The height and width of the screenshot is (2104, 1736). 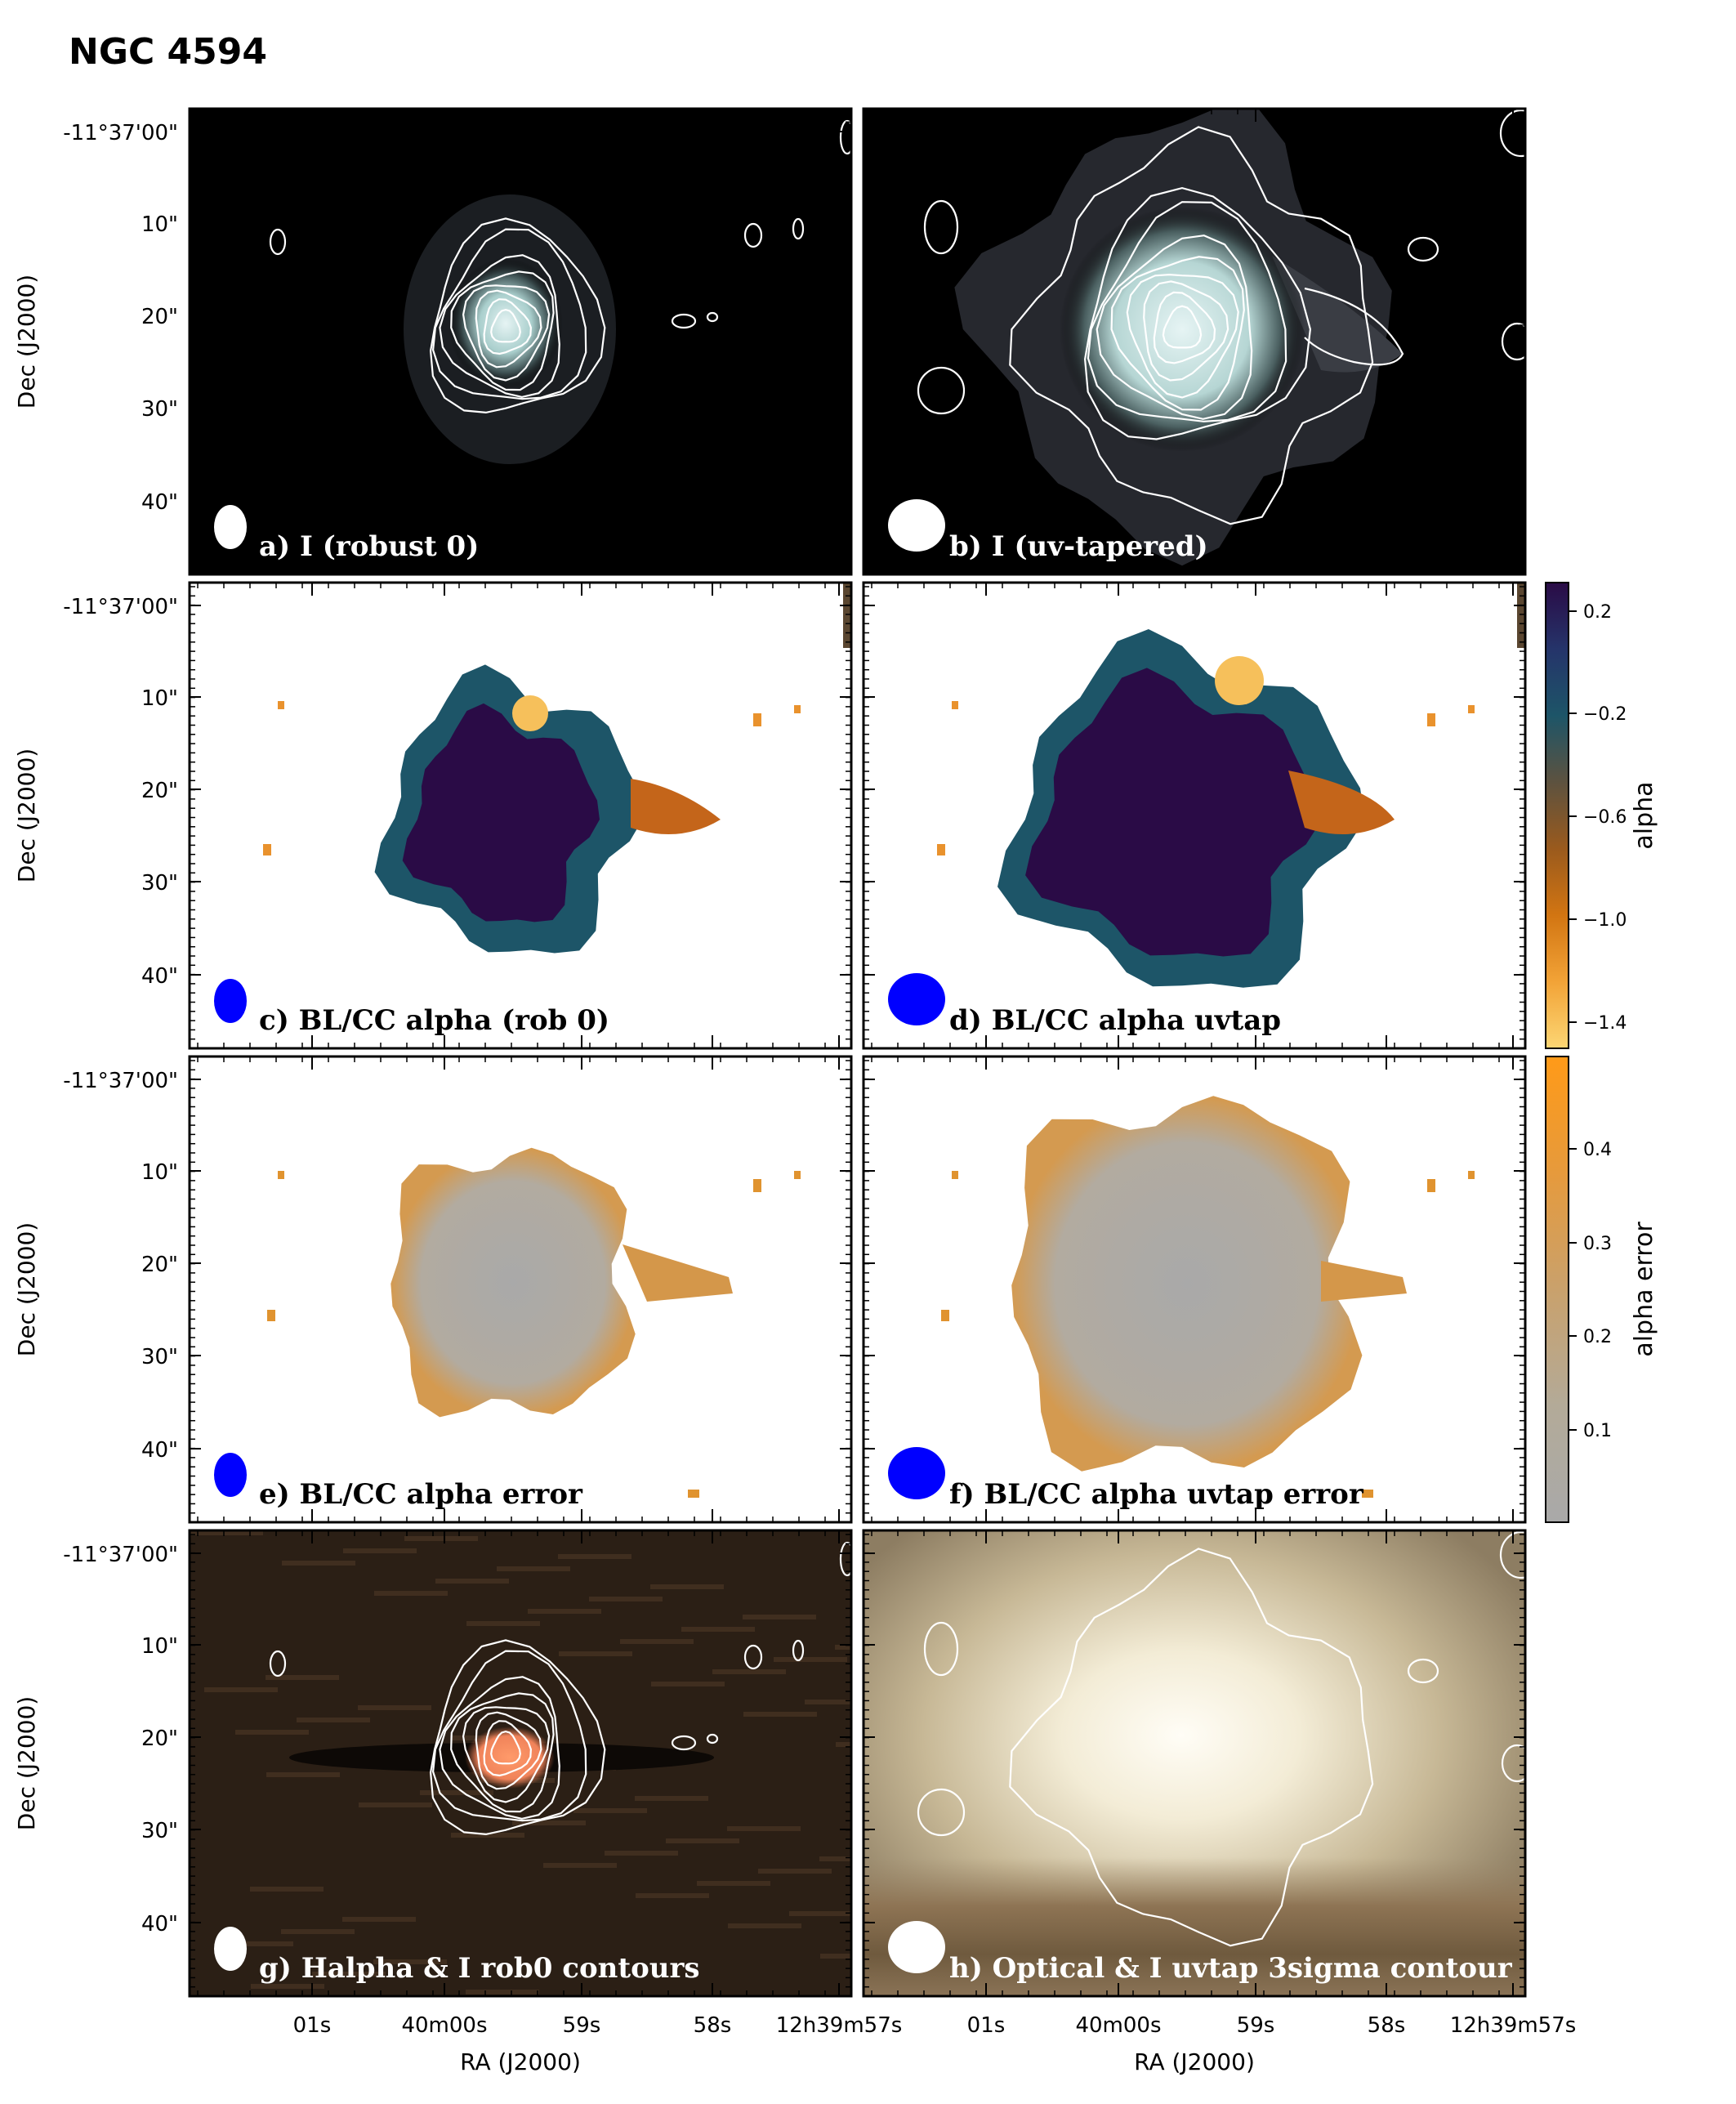 What do you see at coordinates (444, 2025) in the screenshot?
I see `ra-tick-label: 40m00s` at bounding box center [444, 2025].